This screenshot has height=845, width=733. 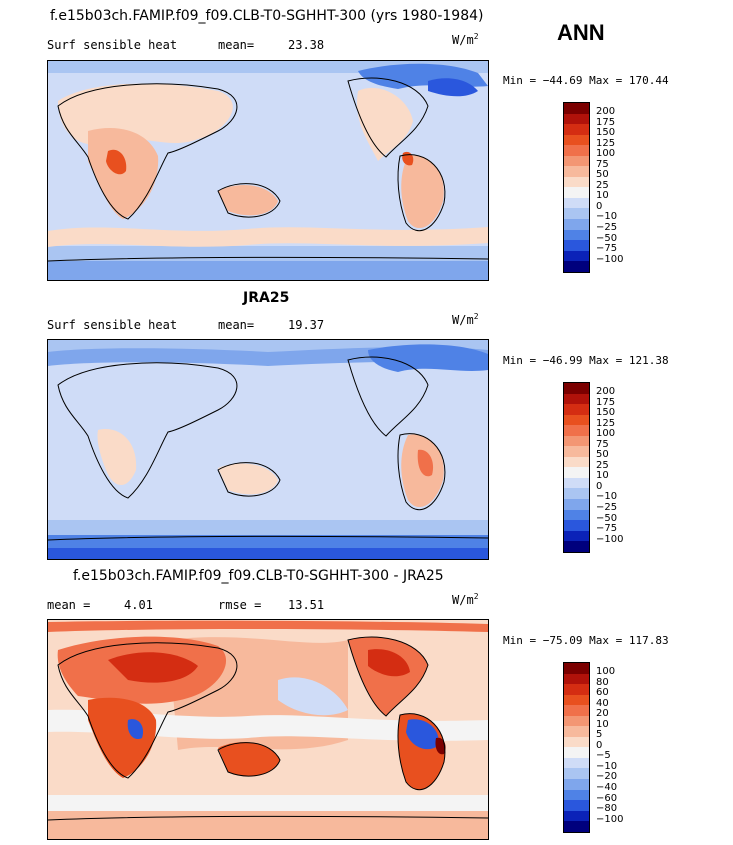 What do you see at coordinates (602, 703) in the screenshot?
I see `level-label: 40` at bounding box center [602, 703].